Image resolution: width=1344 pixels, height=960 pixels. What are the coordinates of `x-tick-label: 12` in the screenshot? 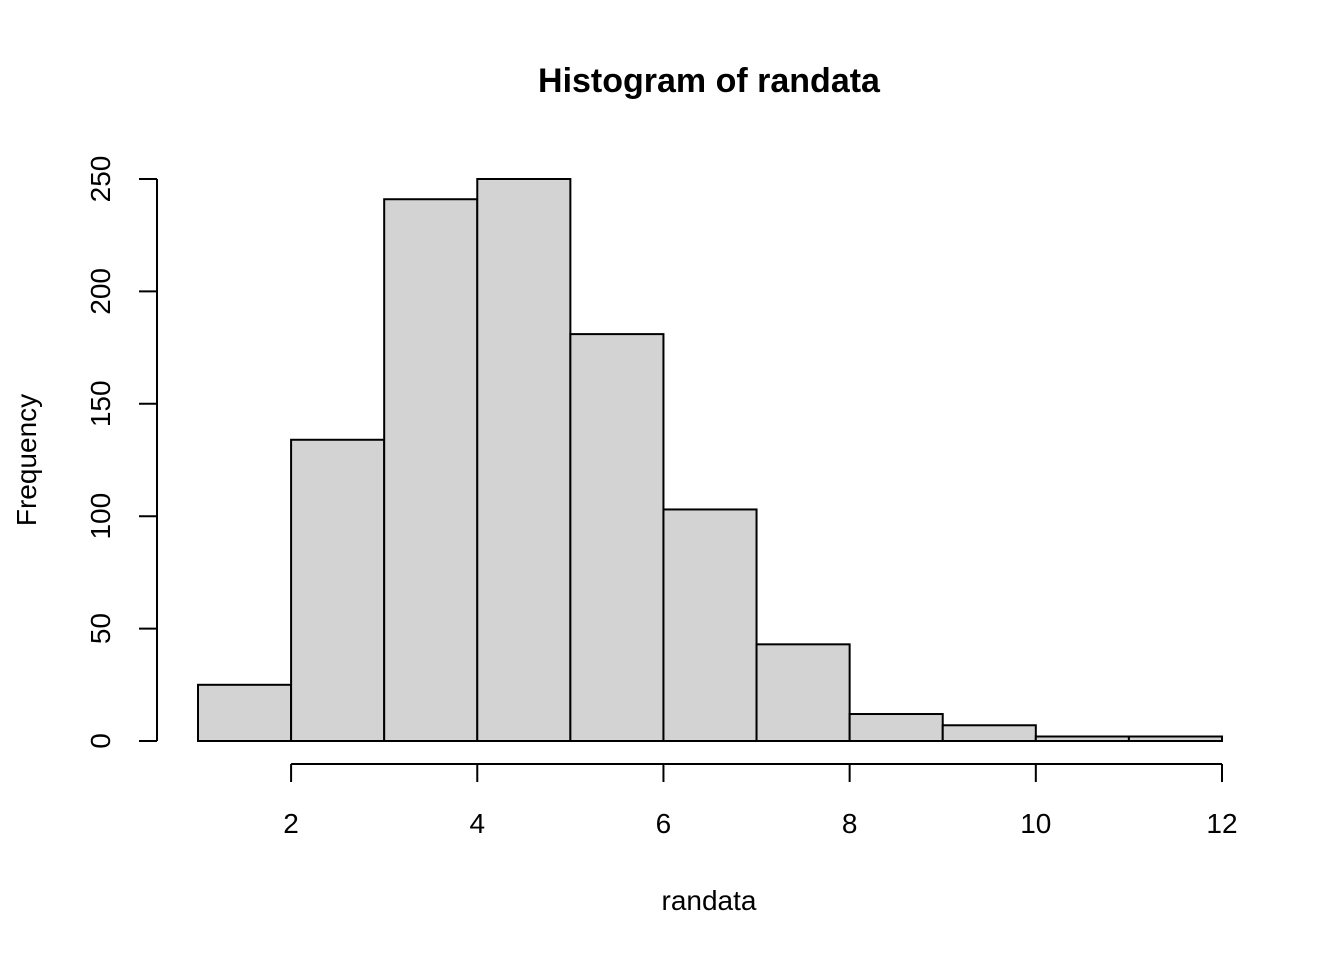 It's located at (1221, 823).